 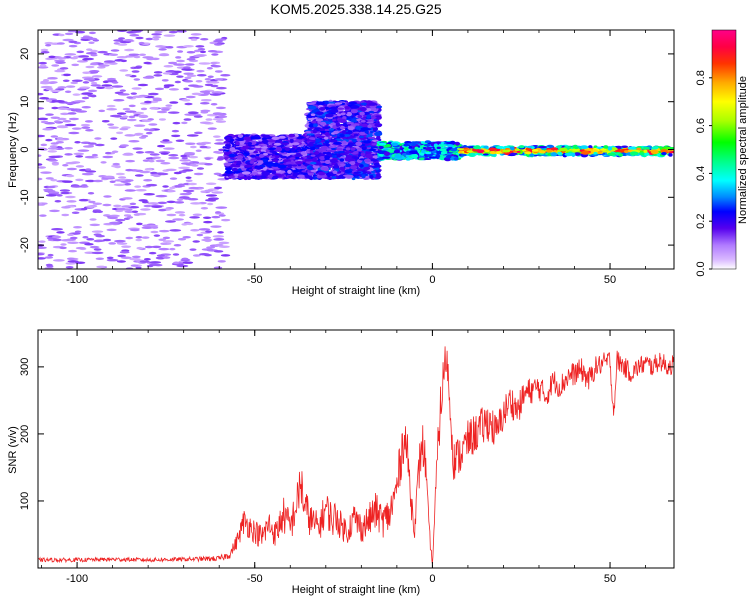 What do you see at coordinates (610, 579) in the screenshot?
I see `x-tick-label: 50` at bounding box center [610, 579].